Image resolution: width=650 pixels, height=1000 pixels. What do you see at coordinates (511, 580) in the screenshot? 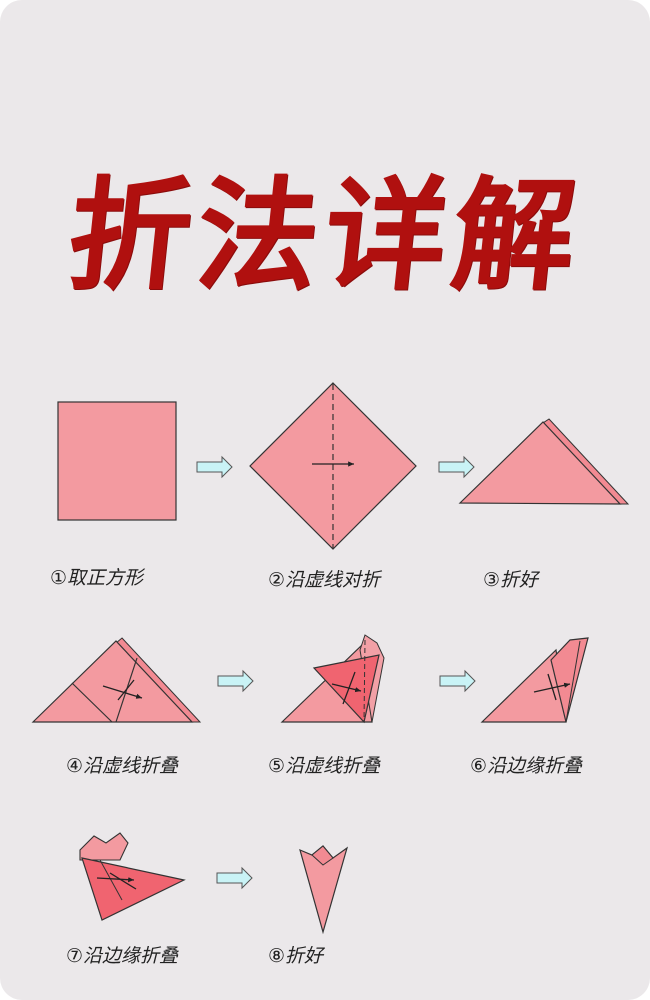
I see `step-label: ③折好` at bounding box center [511, 580].